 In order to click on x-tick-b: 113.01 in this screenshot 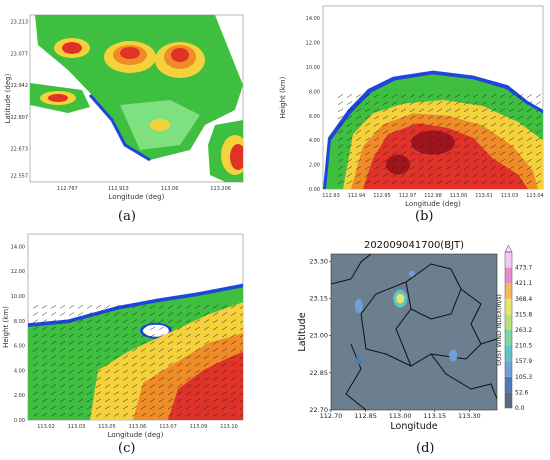, I will do `click(484, 196)`.